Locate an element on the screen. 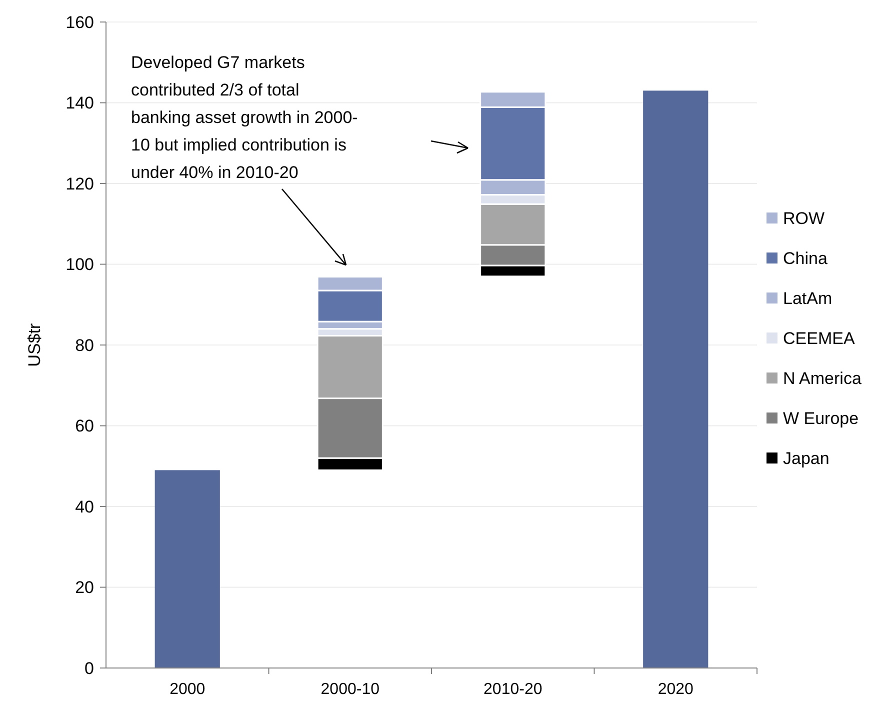  x-tick-label: 2020 is located at coordinates (676, 689).